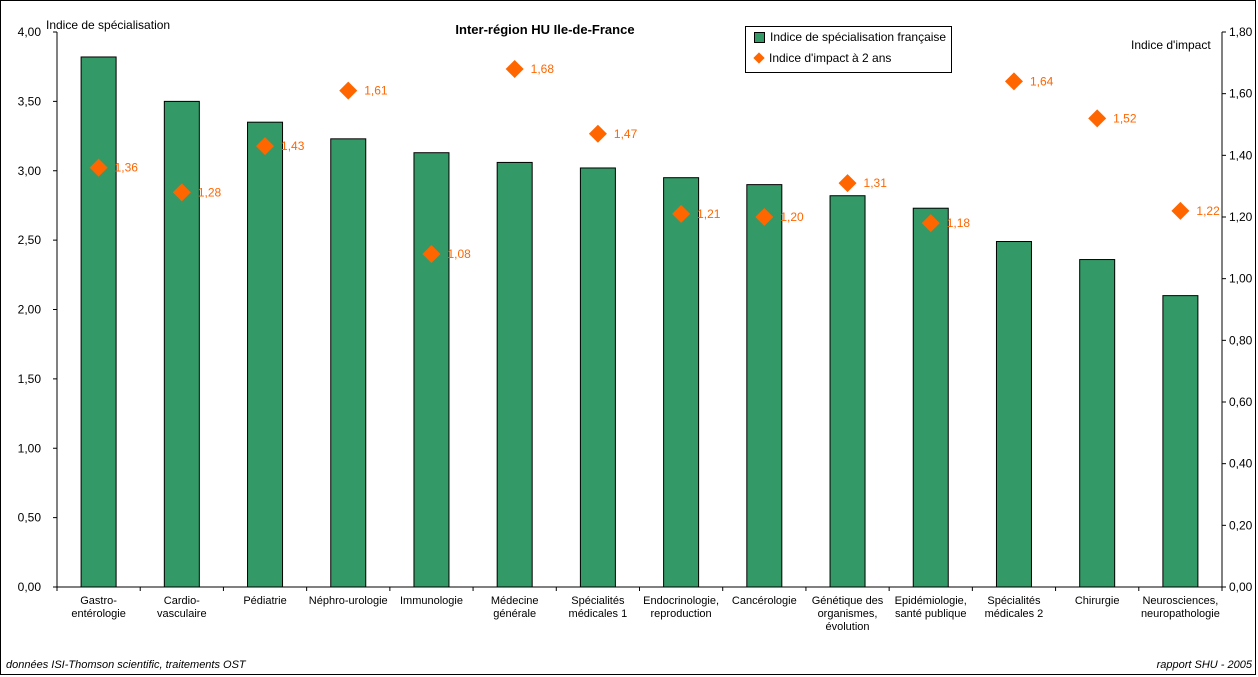  What do you see at coordinates (792, 217) in the screenshot?
I see `impact-data-label: 1,20` at bounding box center [792, 217].